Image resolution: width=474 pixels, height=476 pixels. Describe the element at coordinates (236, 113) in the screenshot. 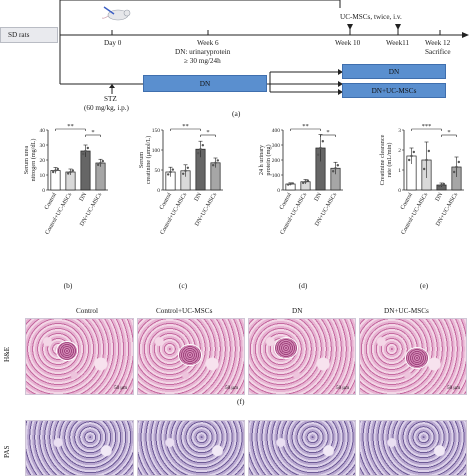

I see `panel-a-label: (a)` at that location.